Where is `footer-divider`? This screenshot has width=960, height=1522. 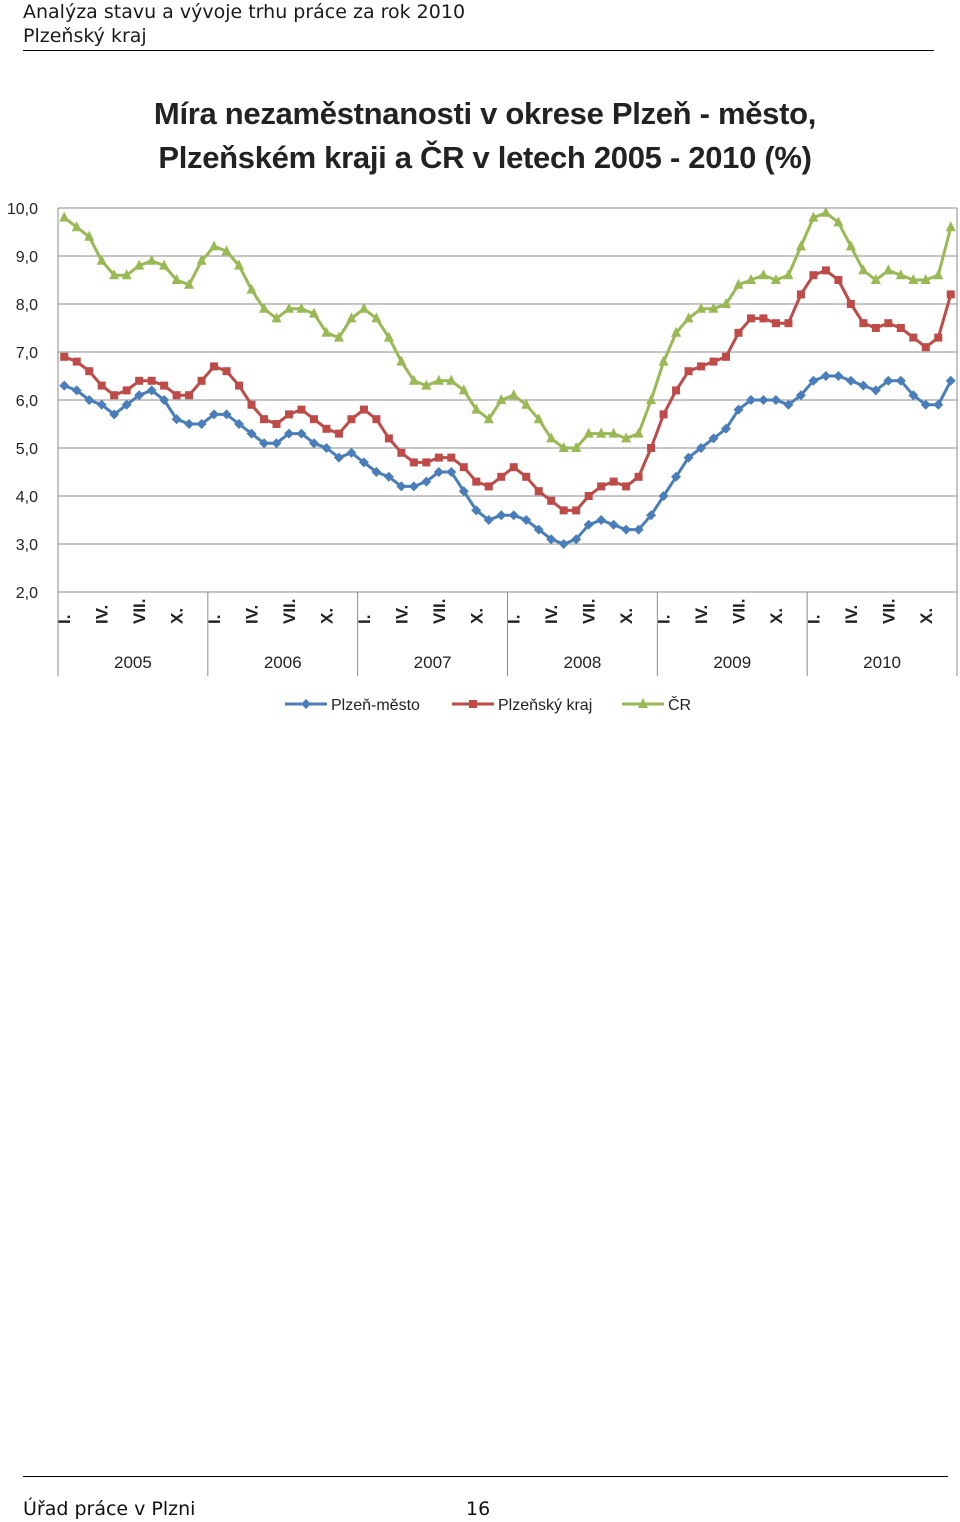 footer-divider is located at coordinates (485, 1476).